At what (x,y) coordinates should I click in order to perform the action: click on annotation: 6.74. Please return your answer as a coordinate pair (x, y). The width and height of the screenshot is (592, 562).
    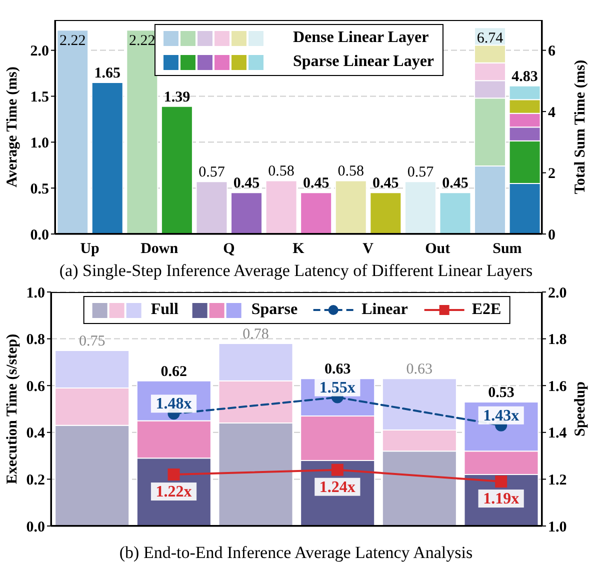
    Looking at the image, I should click on (490, 38).